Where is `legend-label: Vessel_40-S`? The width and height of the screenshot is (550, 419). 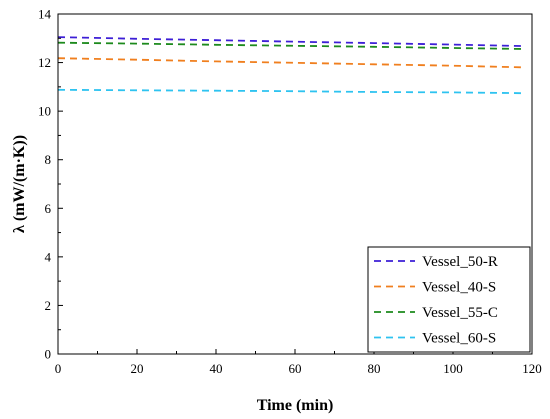
legend-label: Vessel_40-S is located at coordinates (459, 288).